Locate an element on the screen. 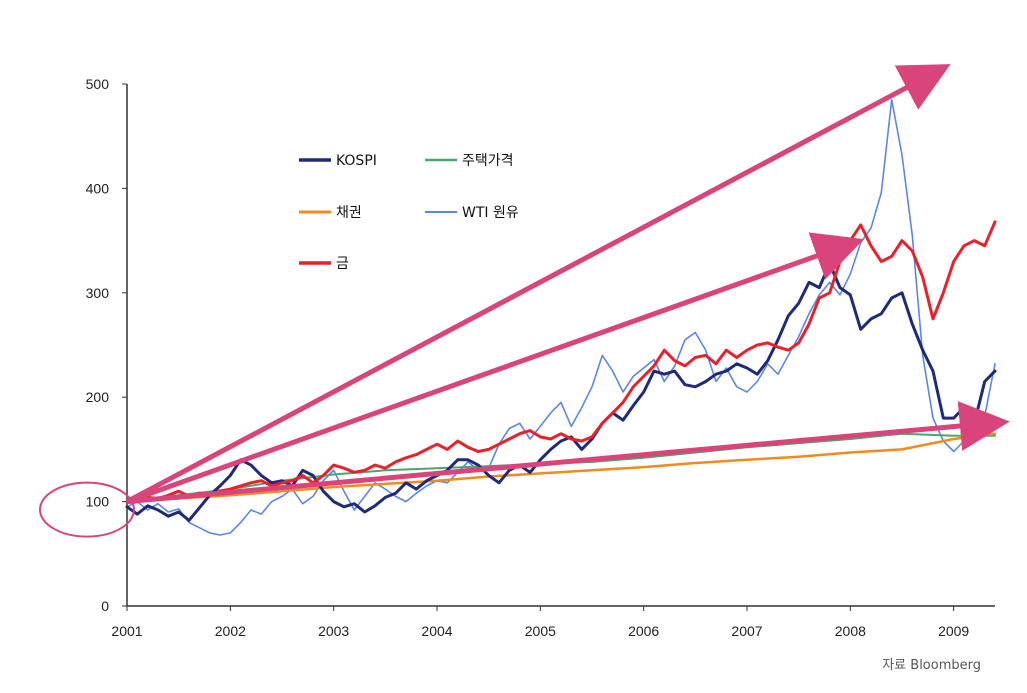 The height and width of the screenshot is (693, 1027). x-tick-label: 2009 is located at coordinates (953, 631).